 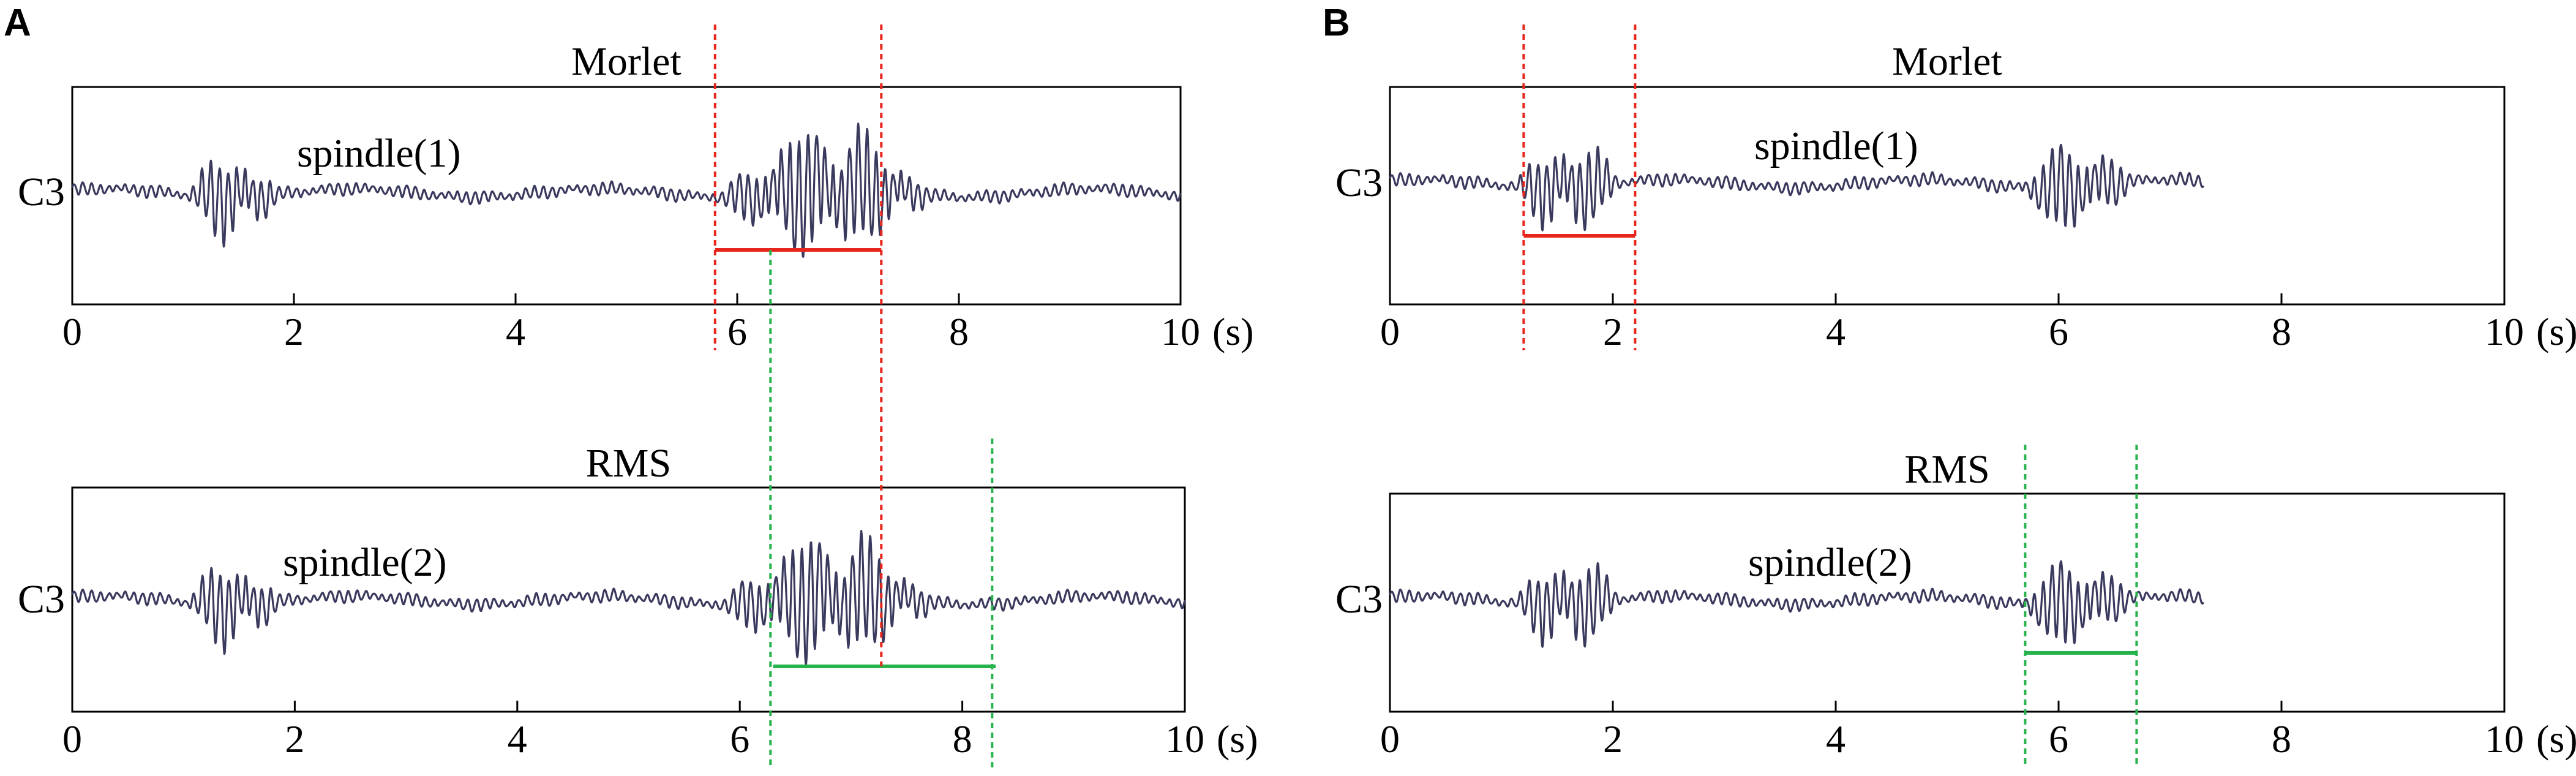 I want to click on panel-0-guides, so click(x=853, y=396).